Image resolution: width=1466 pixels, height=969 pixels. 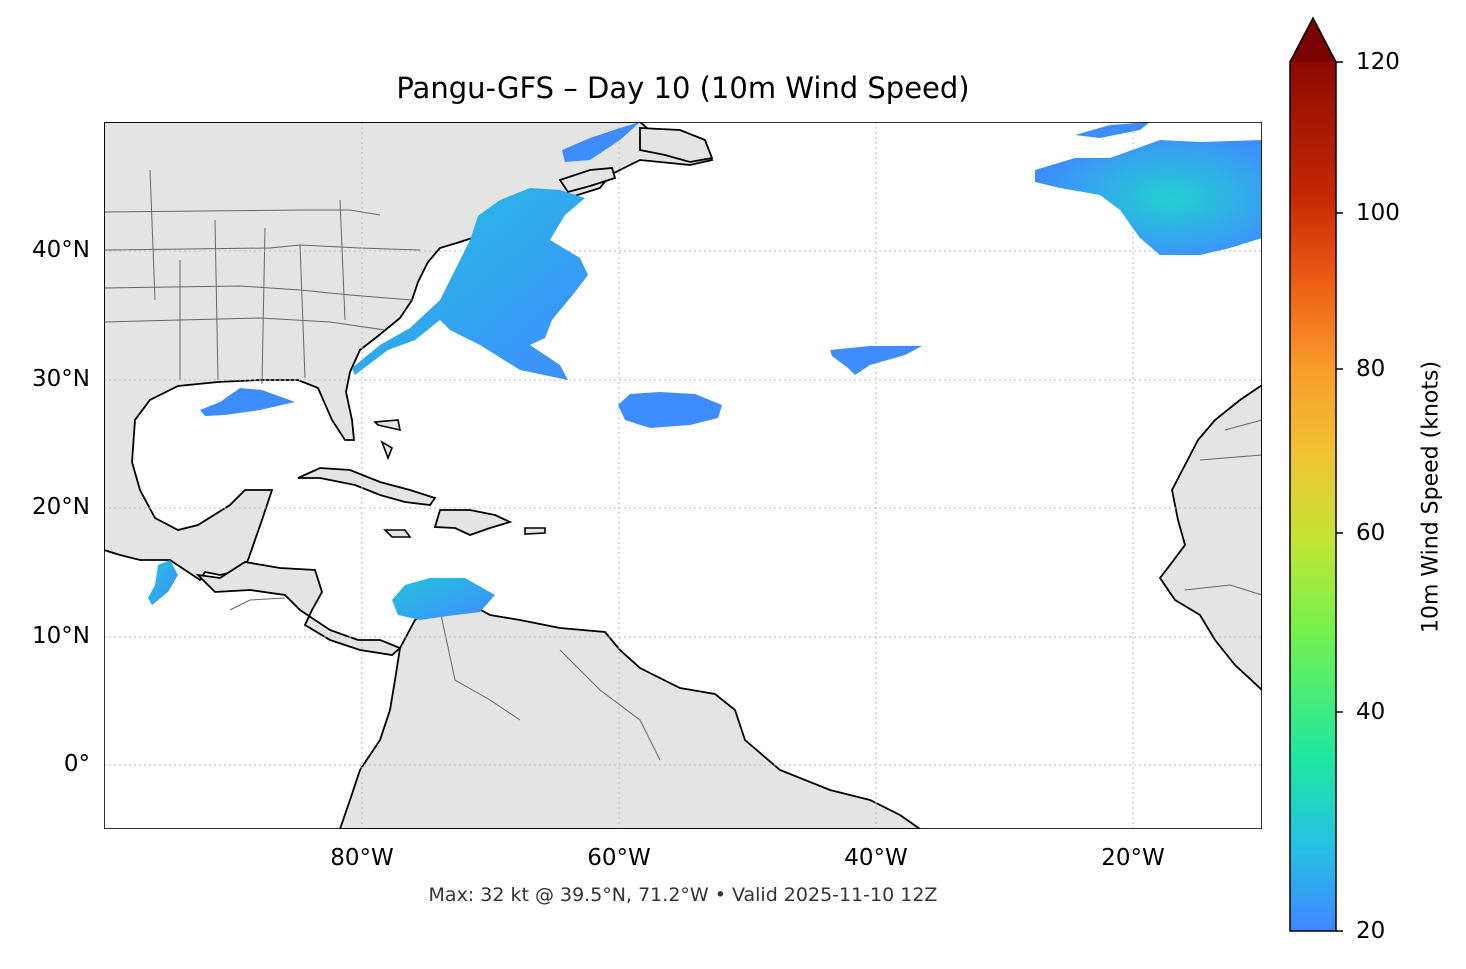 I want to click on lon-label-80w: 80°W, so click(x=362, y=858).